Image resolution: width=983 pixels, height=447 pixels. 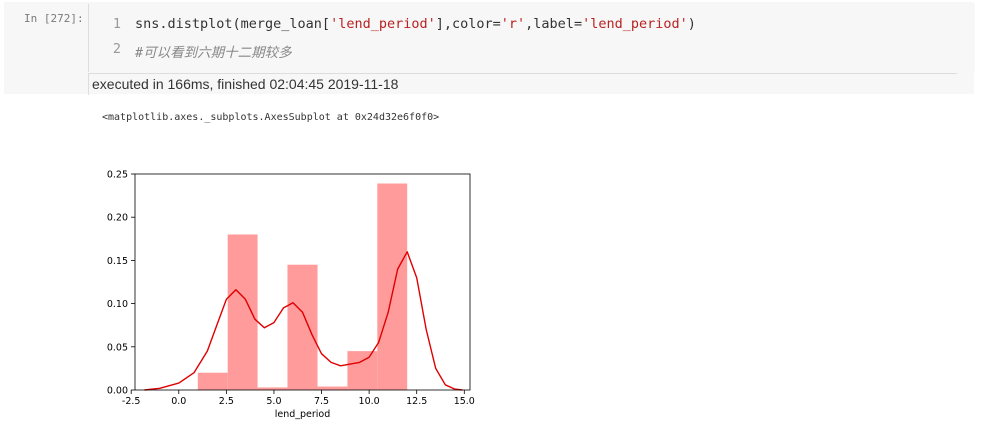 I want to click on x-tick-label: 7.5, so click(x=321, y=401).